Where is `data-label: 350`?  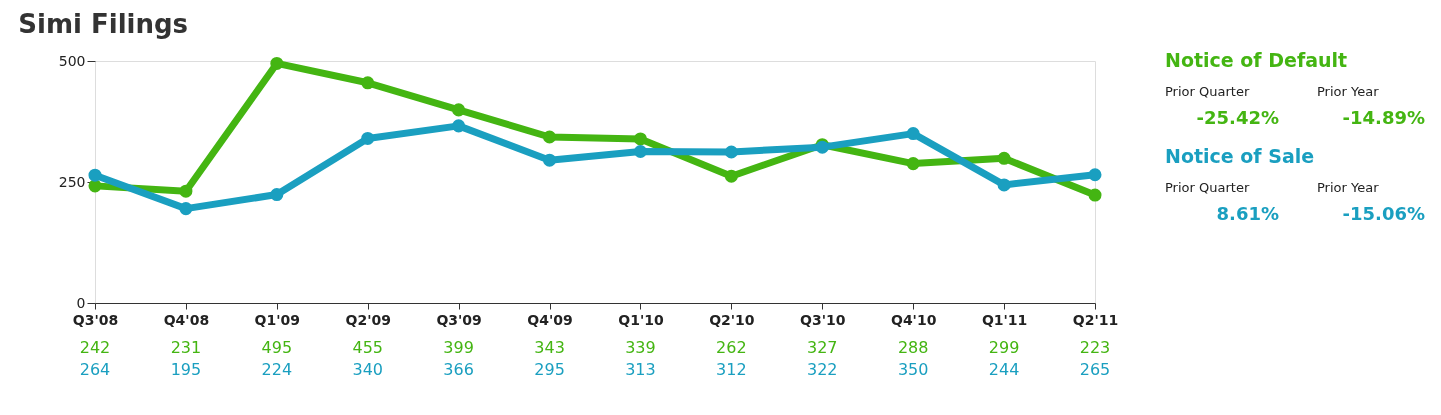 data-label: 350 is located at coordinates (913, 369).